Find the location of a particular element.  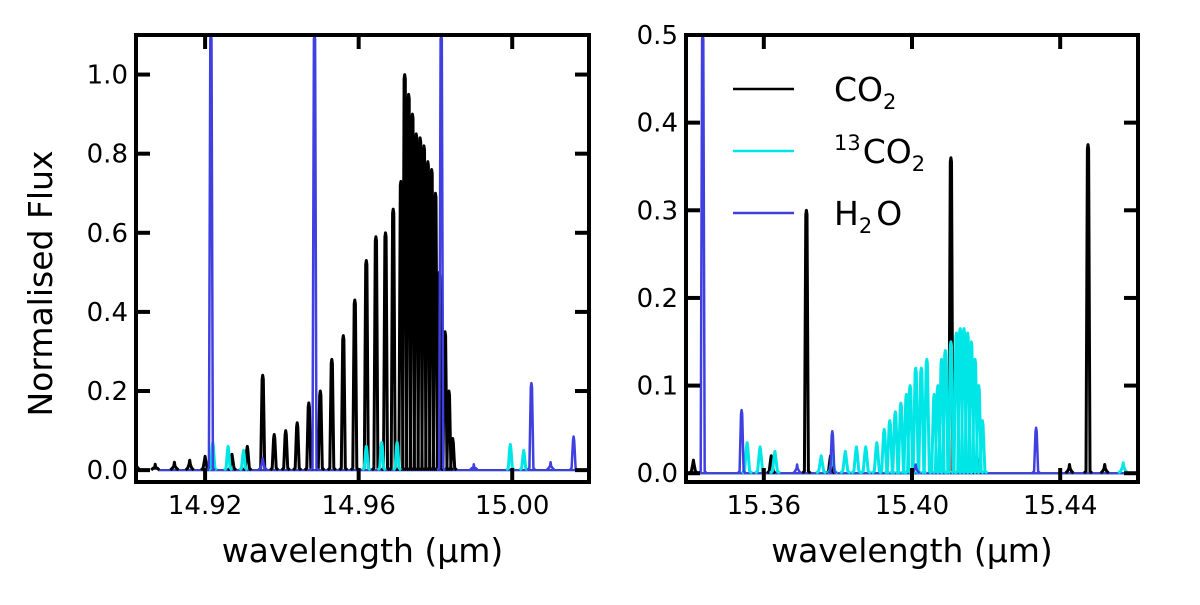

left-xtick-label-1: 14.96 is located at coordinates (358, 506).